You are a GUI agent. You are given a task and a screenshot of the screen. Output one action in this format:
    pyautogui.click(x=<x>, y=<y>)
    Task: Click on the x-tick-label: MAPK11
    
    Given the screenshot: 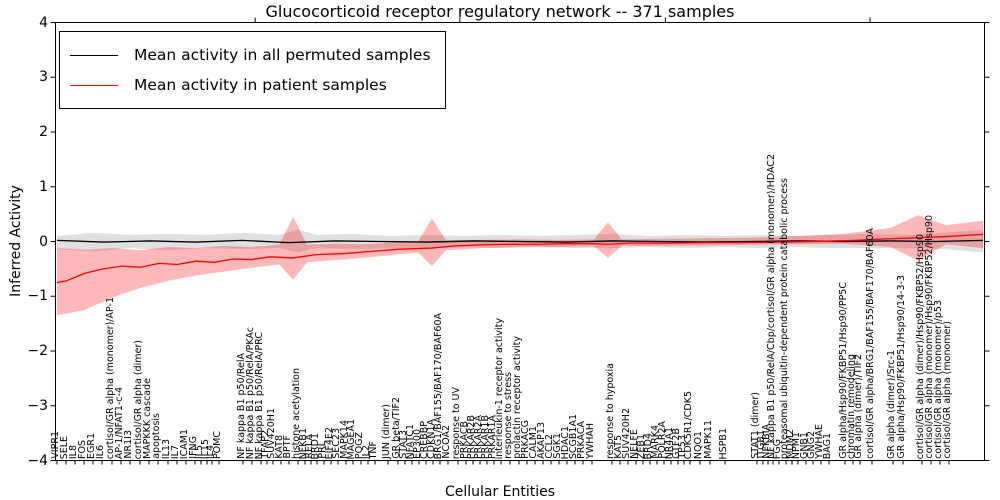 What is the action you would take?
    pyautogui.click(x=708, y=439)
    